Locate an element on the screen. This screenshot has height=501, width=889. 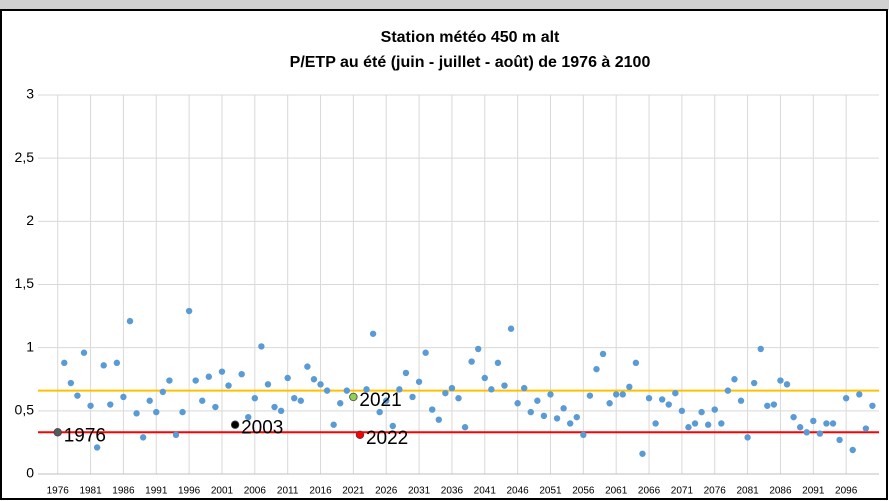
x-tick-label: 2051 is located at coordinates (550, 491).